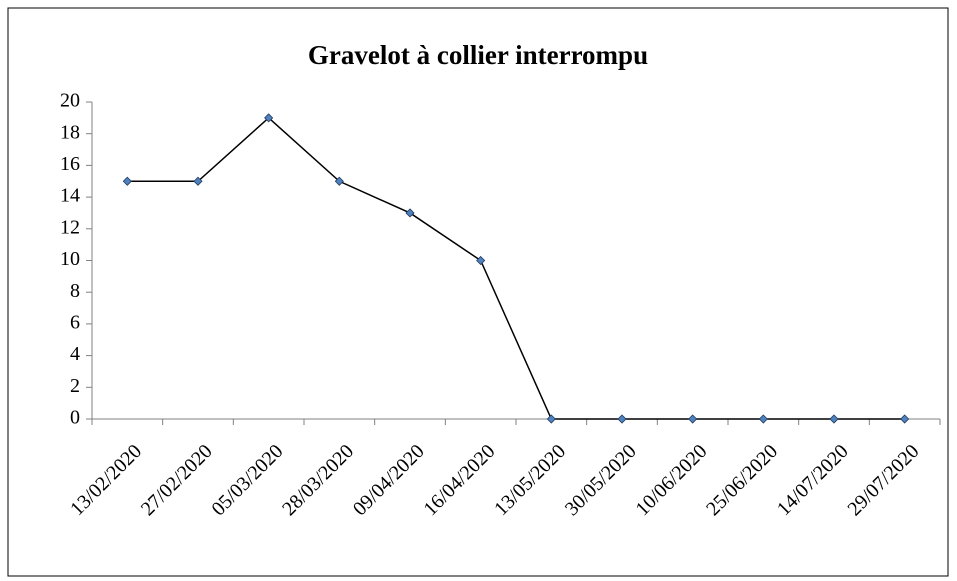  I want to click on y-tick-label: 2, so click(75, 386).